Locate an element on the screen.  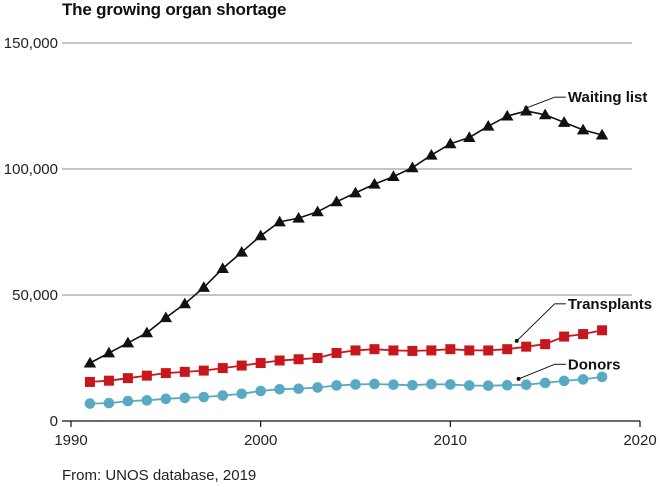
source-note: From: UNOS database, 2019 is located at coordinates (159, 475).